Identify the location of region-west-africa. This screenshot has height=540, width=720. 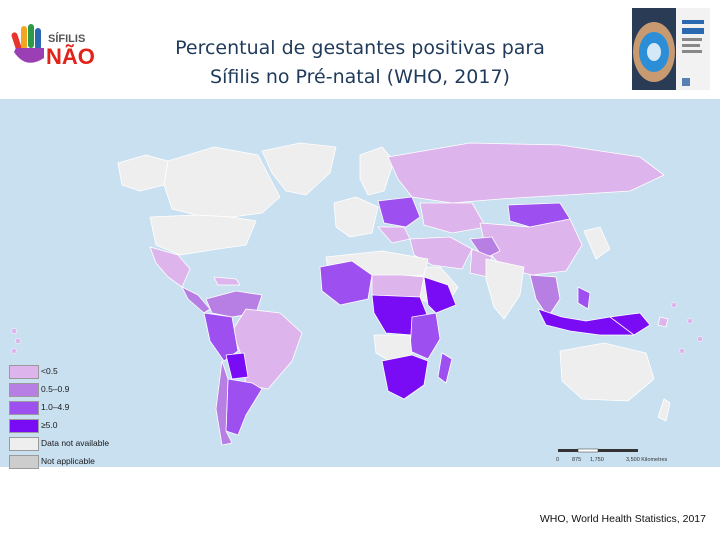
(346, 283).